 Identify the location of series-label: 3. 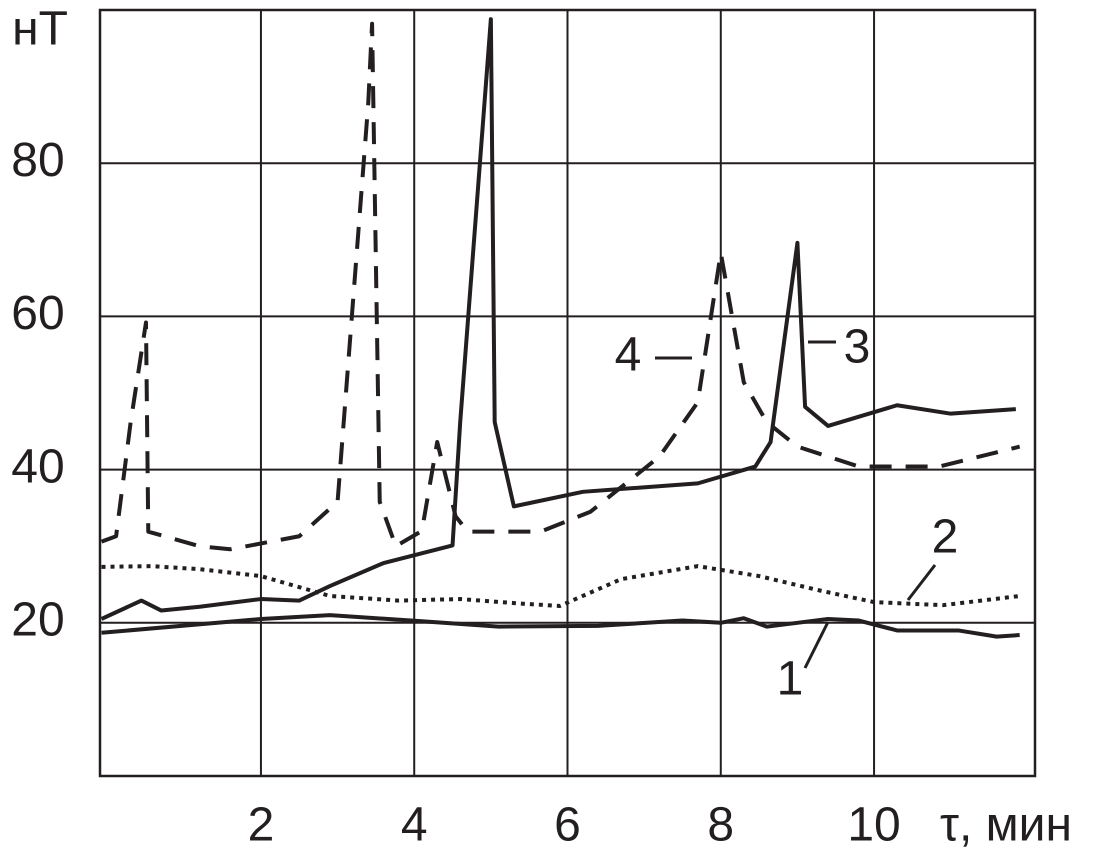
(857, 347).